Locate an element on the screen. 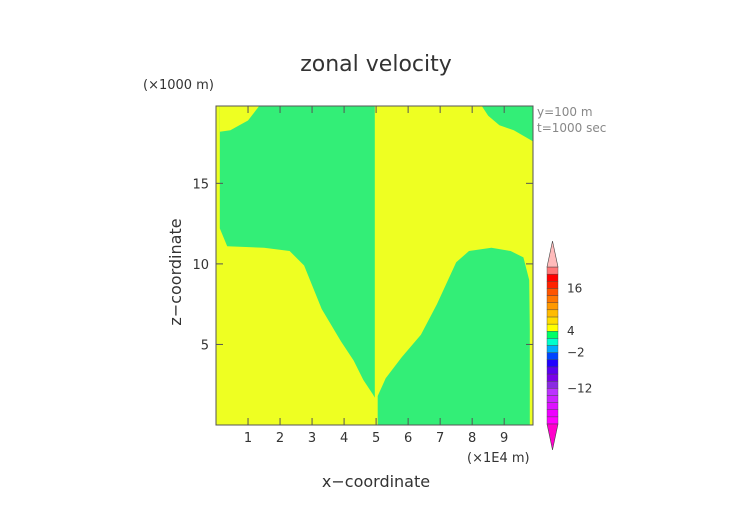 Image resolution: width=752 pixels, height=532 pixels. y-axis-label: z−coordinate is located at coordinates (175, 271).